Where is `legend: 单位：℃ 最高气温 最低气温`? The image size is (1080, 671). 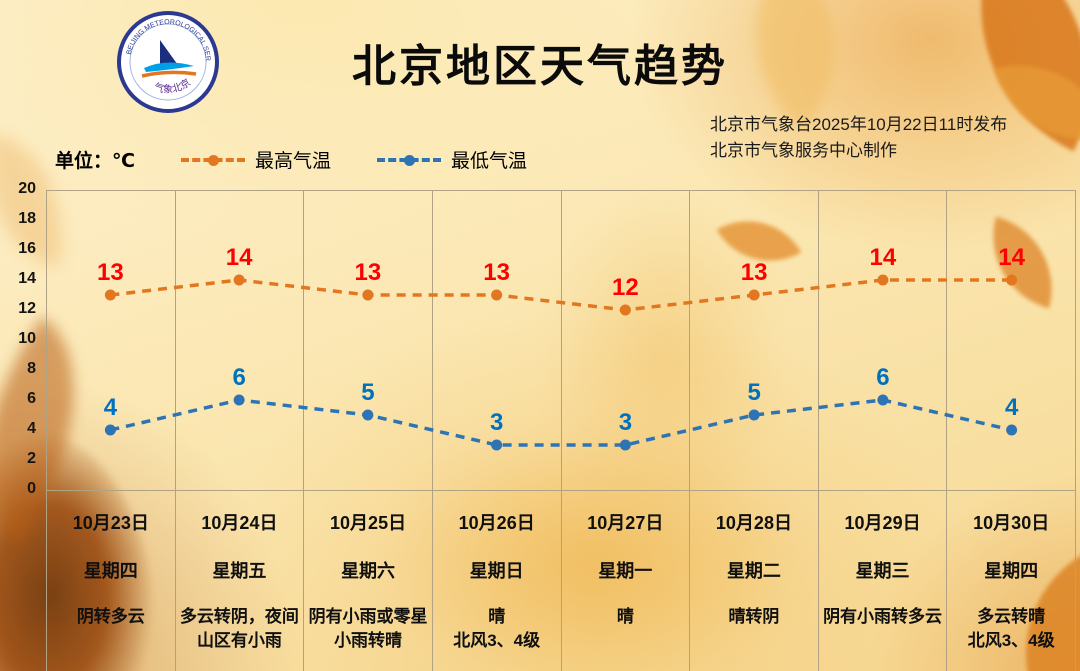
legend: 单位：℃ 最高气温 最低气温 is located at coordinates (291, 159).